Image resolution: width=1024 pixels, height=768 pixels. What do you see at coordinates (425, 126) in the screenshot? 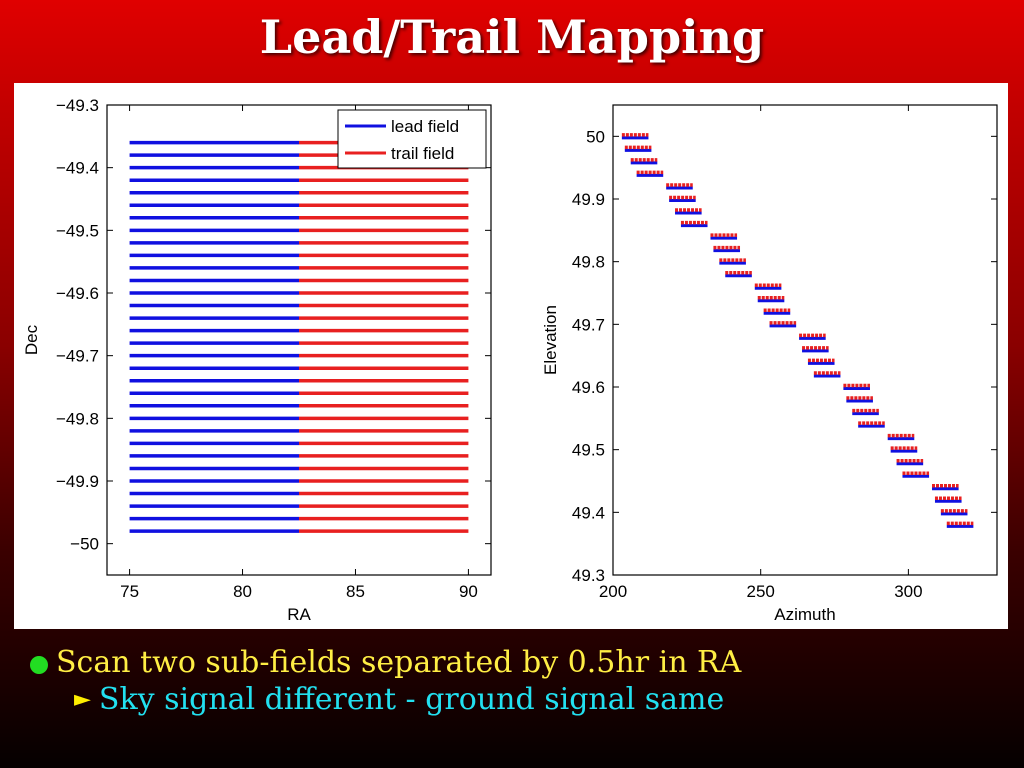
I see `legend-label-lead: lead field` at bounding box center [425, 126].